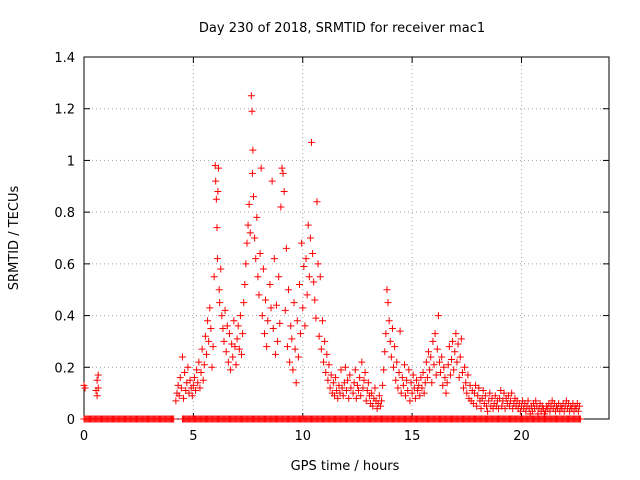  Describe the element at coordinates (71, 420) in the screenshot. I see `y-tick-label: 0` at that location.